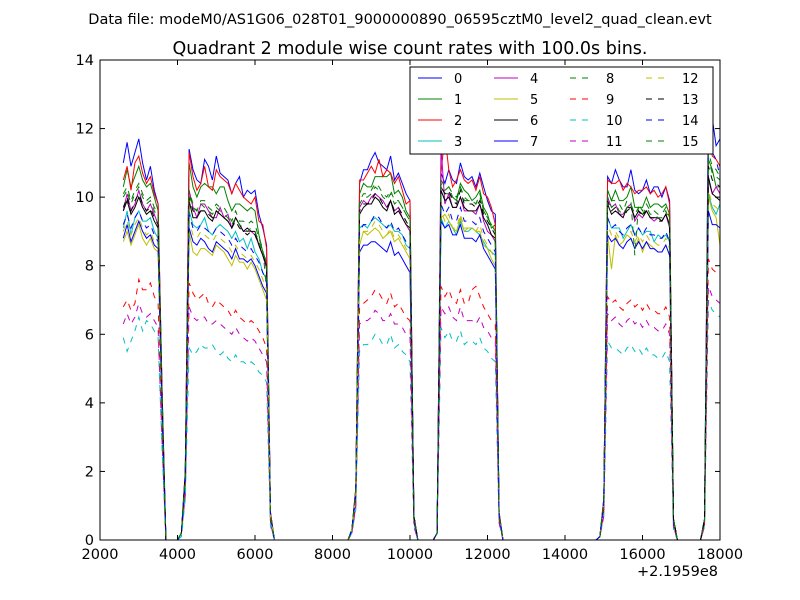 This screenshot has width=800, height=600. Describe the element at coordinates (85, 198) in the screenshot. I see `y-tick-label: 10` at that location.